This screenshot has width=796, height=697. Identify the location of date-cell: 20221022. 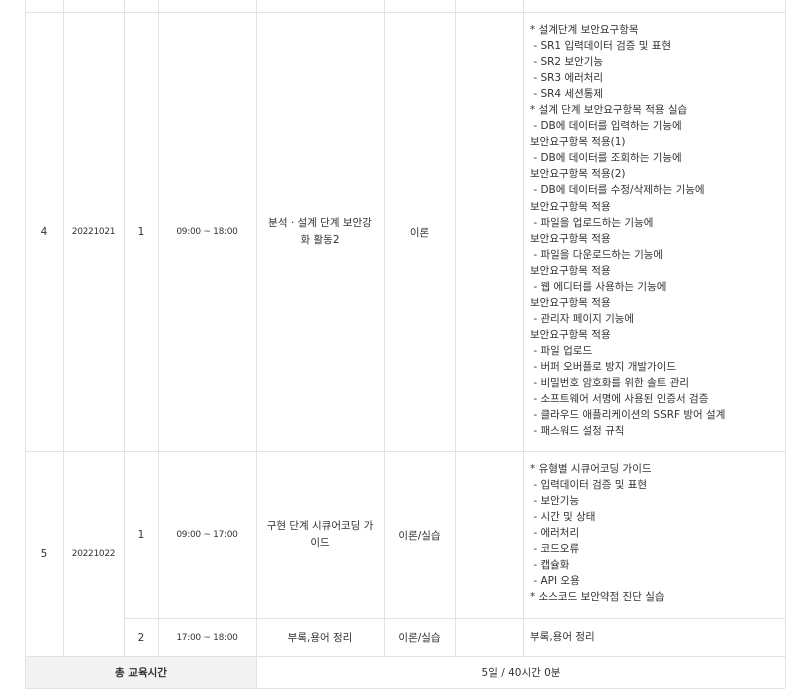
(93, 554).